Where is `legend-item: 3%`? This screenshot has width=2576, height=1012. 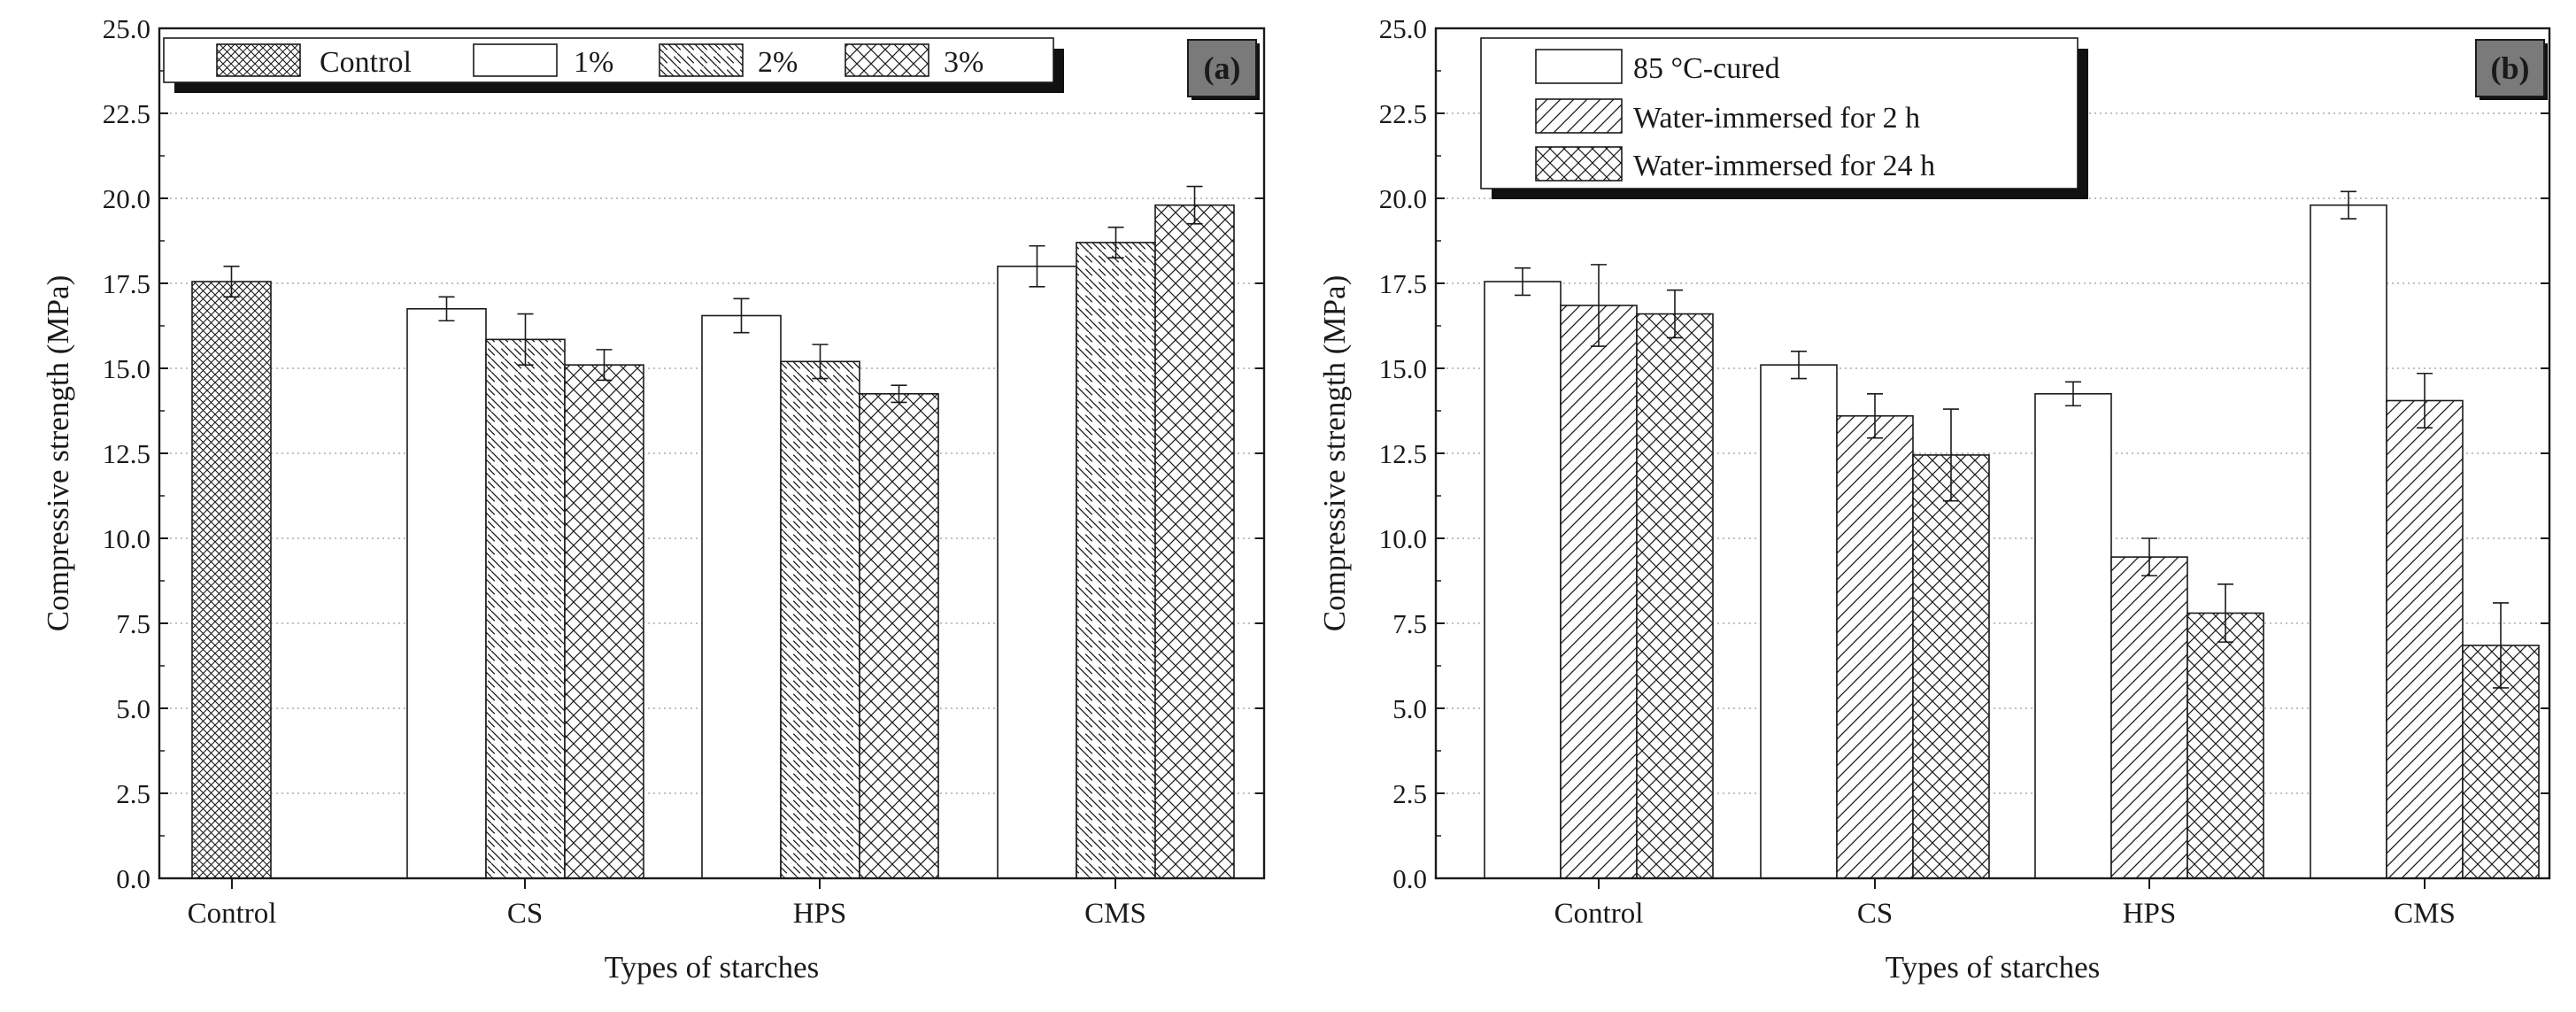
legend-item: 3% is located at coordinates (914, 61).